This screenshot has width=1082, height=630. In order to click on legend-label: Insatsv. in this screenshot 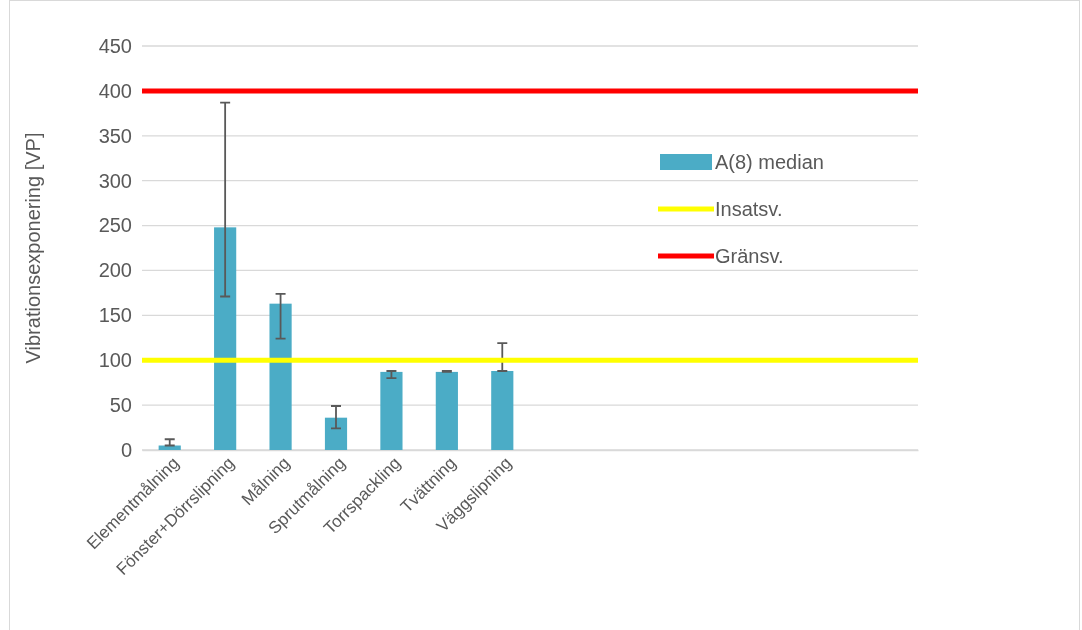, I will do `click(749, 209)`.